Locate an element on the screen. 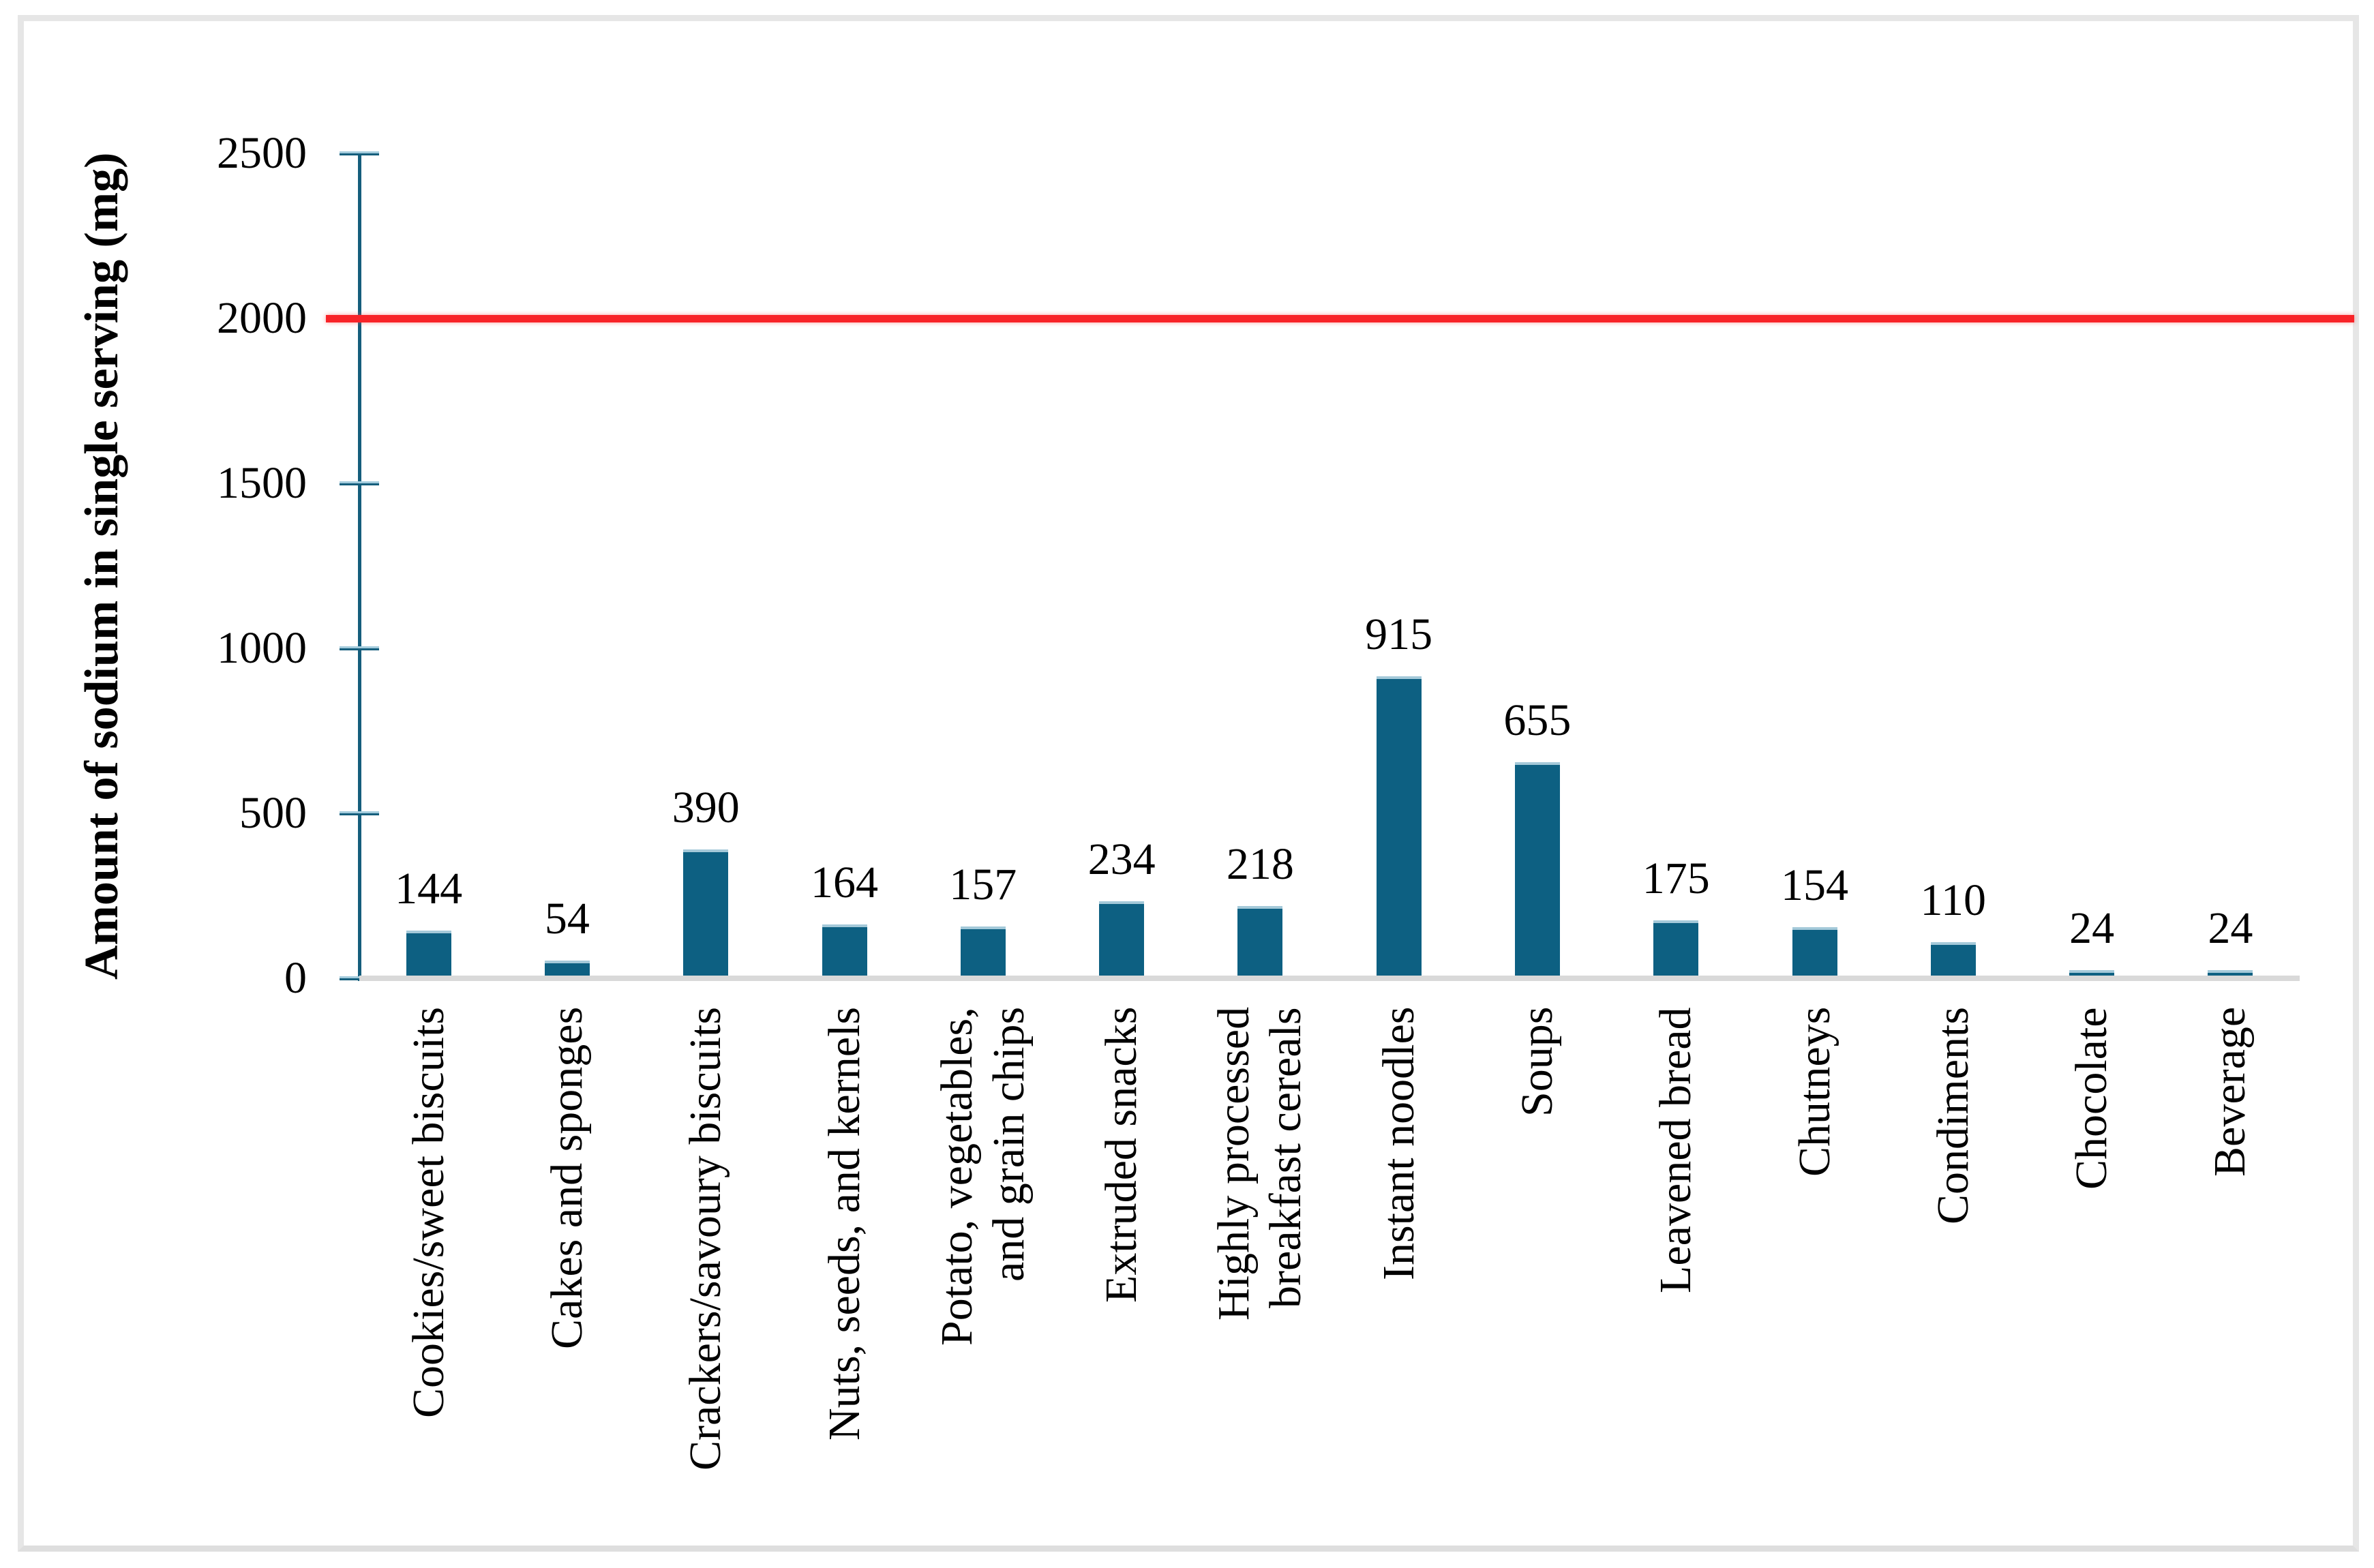 Image resolution: width=2374 pixels, height=1568 pixels. bar-value-label: 915 is located at coordinates (1399, 634).